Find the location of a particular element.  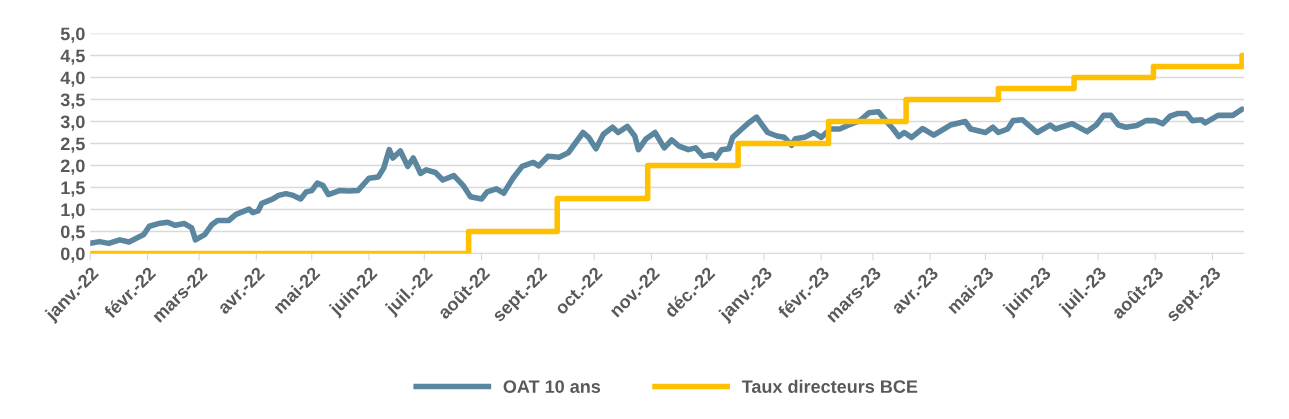

y-tick-label: 0,5 is located at coordinates (72, 233).